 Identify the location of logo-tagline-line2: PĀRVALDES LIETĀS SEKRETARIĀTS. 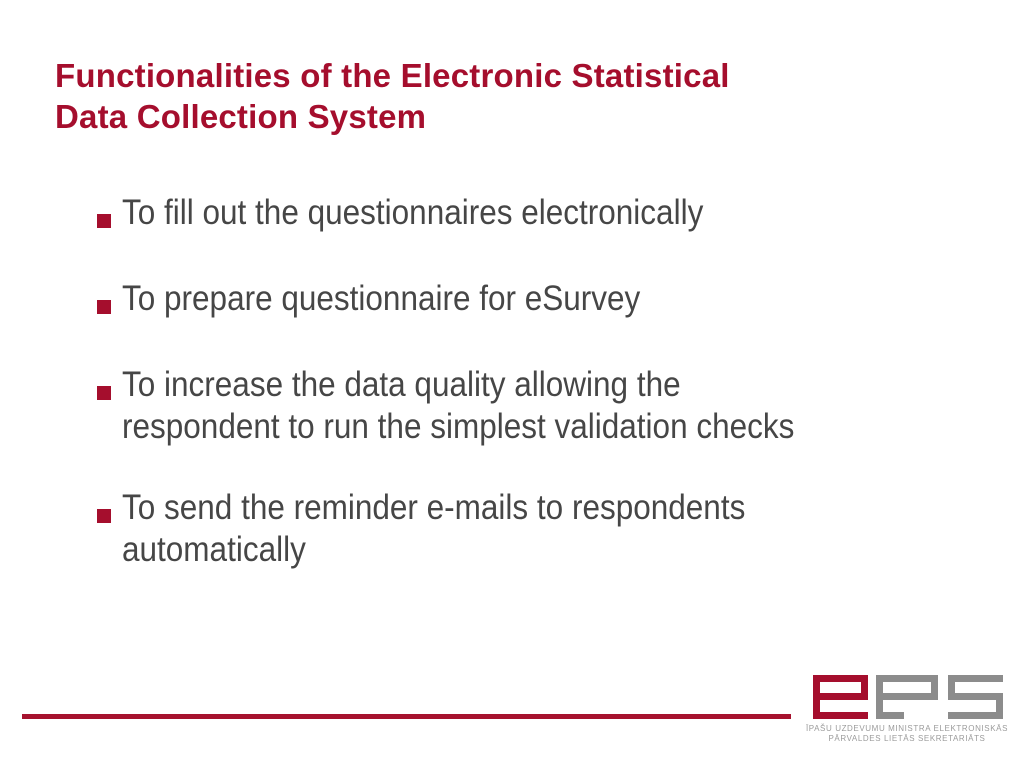
(907, 738).